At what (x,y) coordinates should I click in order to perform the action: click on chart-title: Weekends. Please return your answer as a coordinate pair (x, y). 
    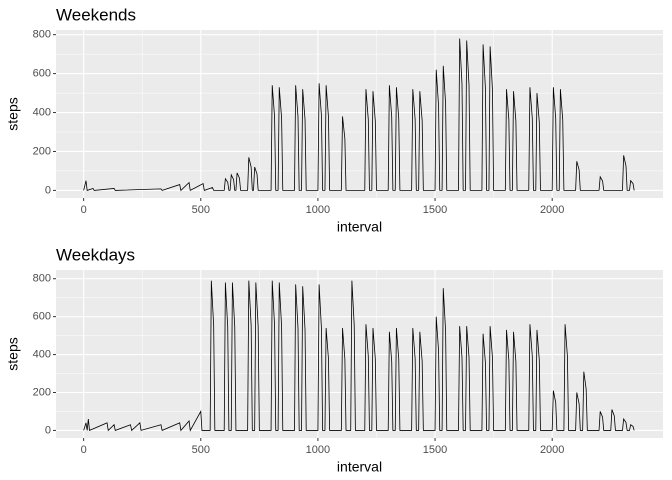
    Looking at the image, I should click on (96, 14).